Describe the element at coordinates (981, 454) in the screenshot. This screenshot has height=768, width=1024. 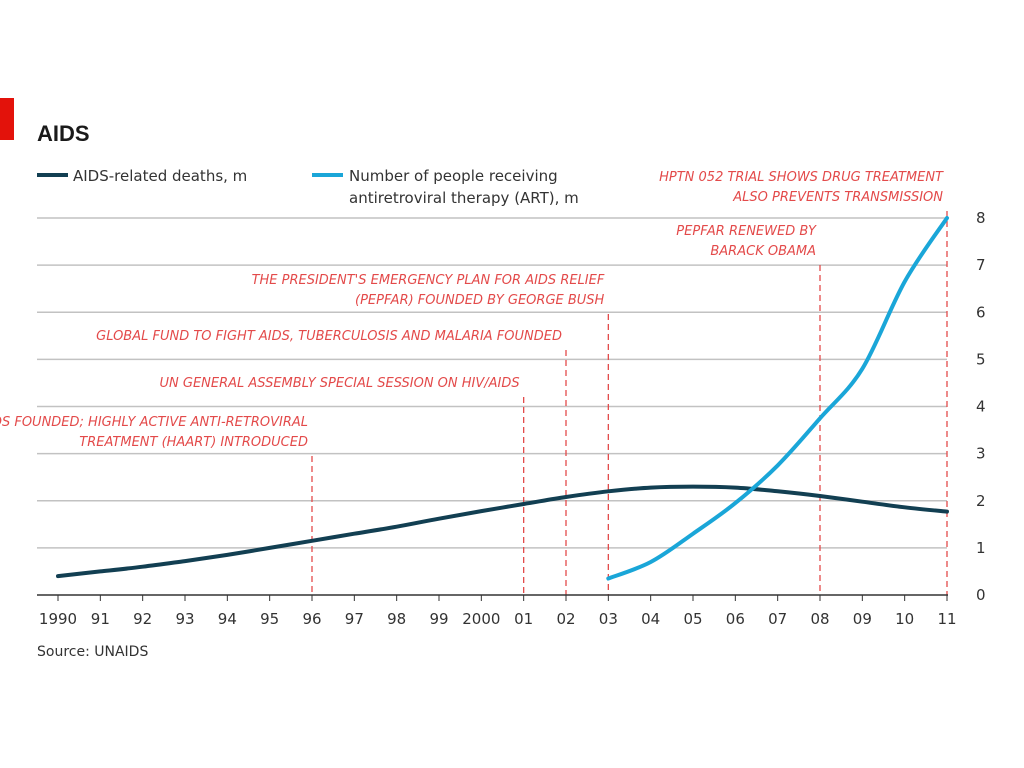
I see `y-tick-label: 3` at that location.